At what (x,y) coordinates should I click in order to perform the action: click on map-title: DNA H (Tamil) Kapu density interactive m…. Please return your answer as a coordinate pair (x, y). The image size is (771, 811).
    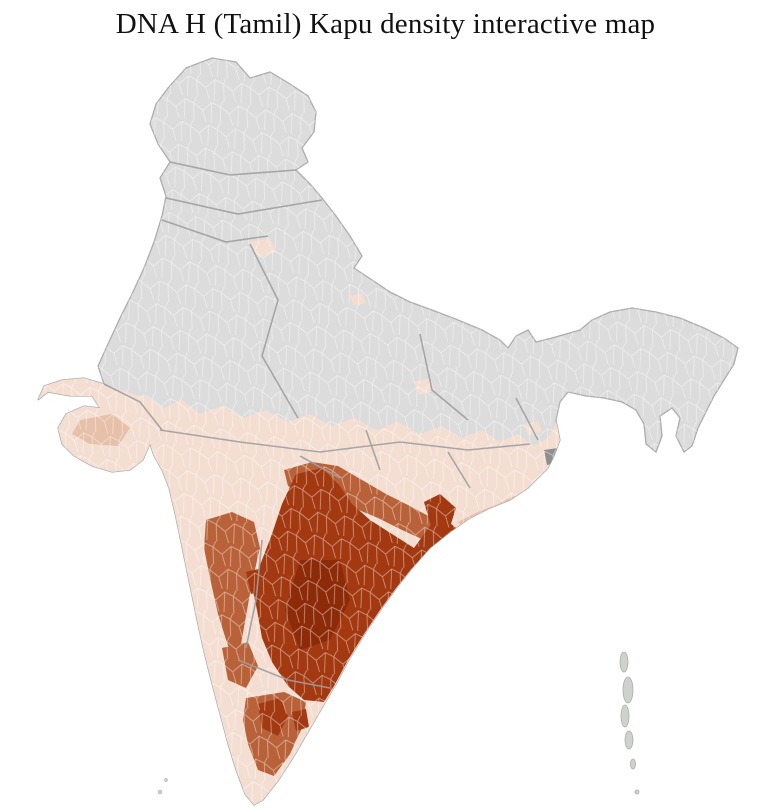
    Looking at the image, I should click on (385, 24).